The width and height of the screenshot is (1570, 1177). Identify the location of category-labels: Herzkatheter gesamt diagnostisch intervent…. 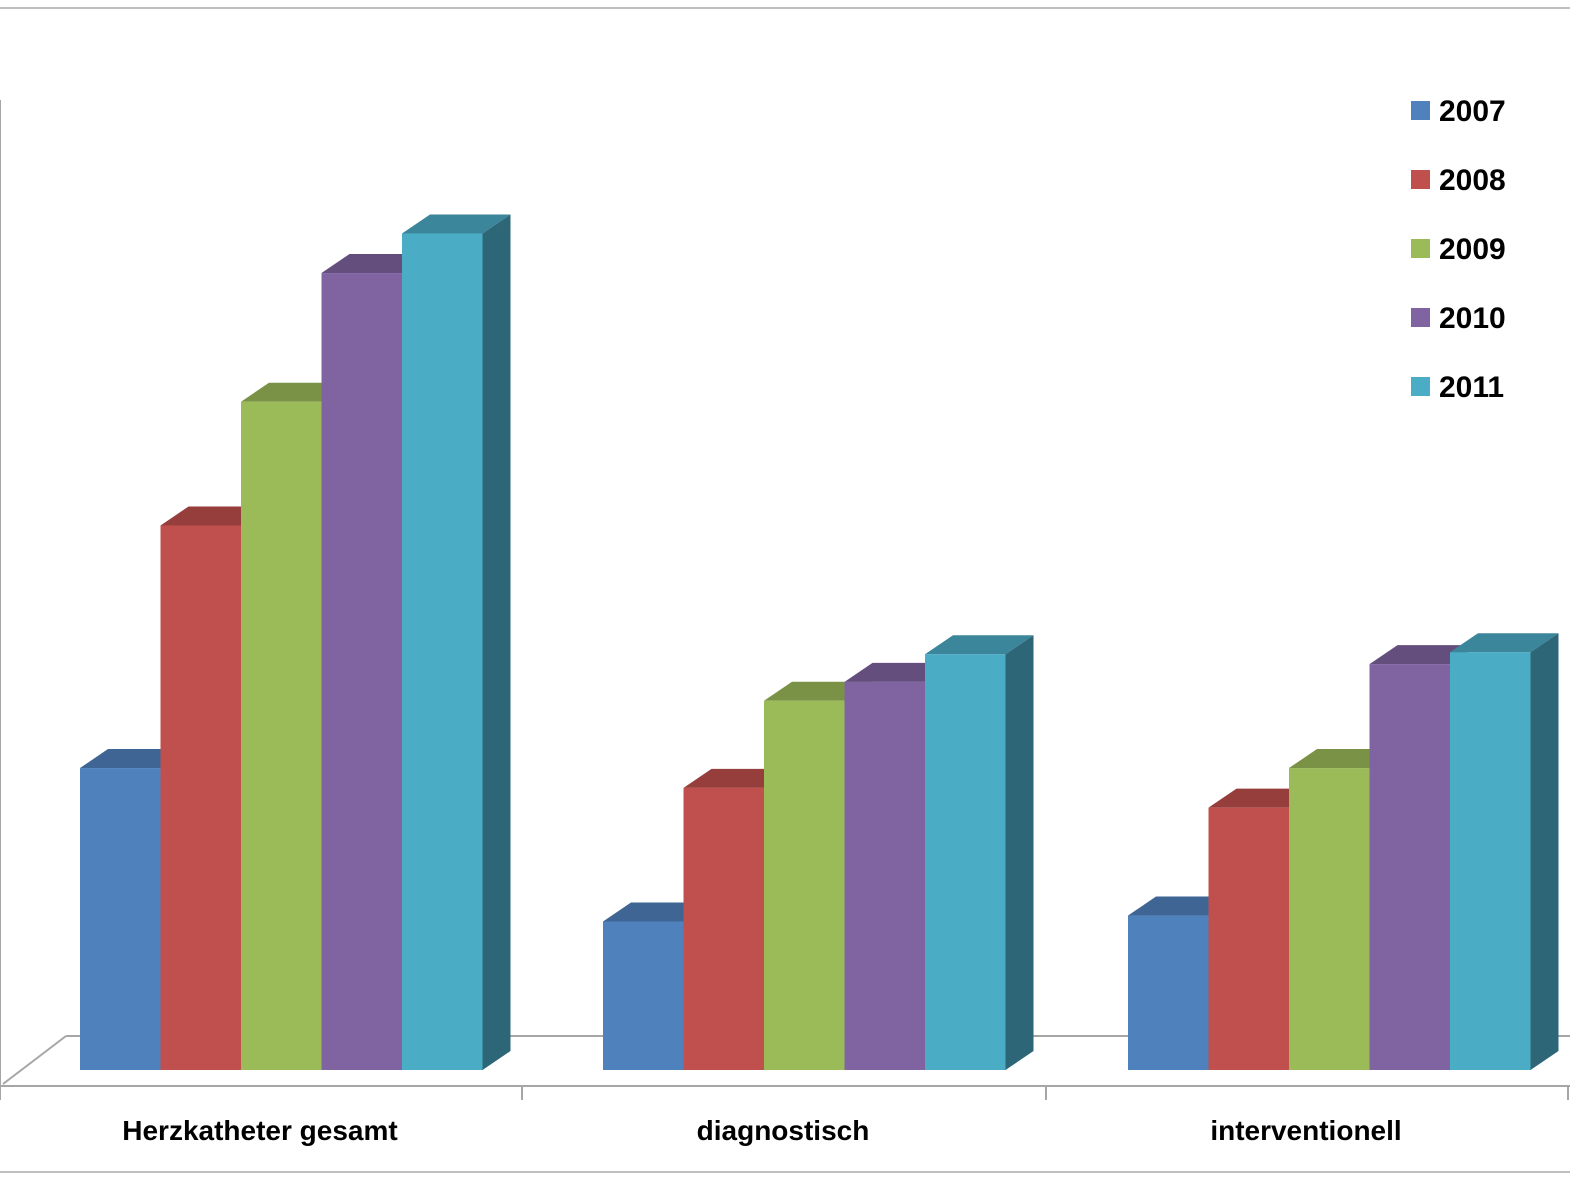
(761, 1130).